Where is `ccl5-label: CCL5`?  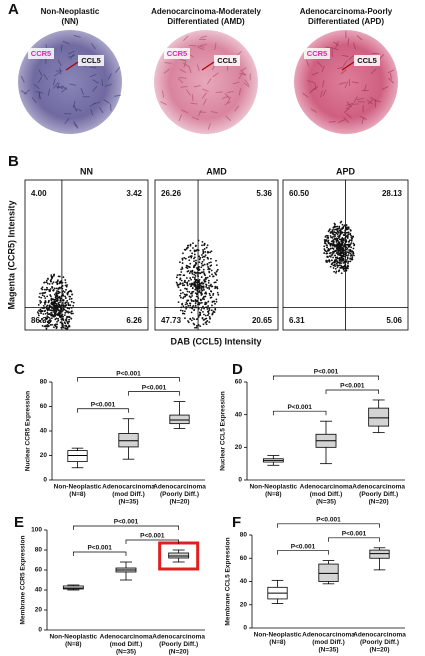 ccl5-label: CCL5 is located at coordinates (91, 60).